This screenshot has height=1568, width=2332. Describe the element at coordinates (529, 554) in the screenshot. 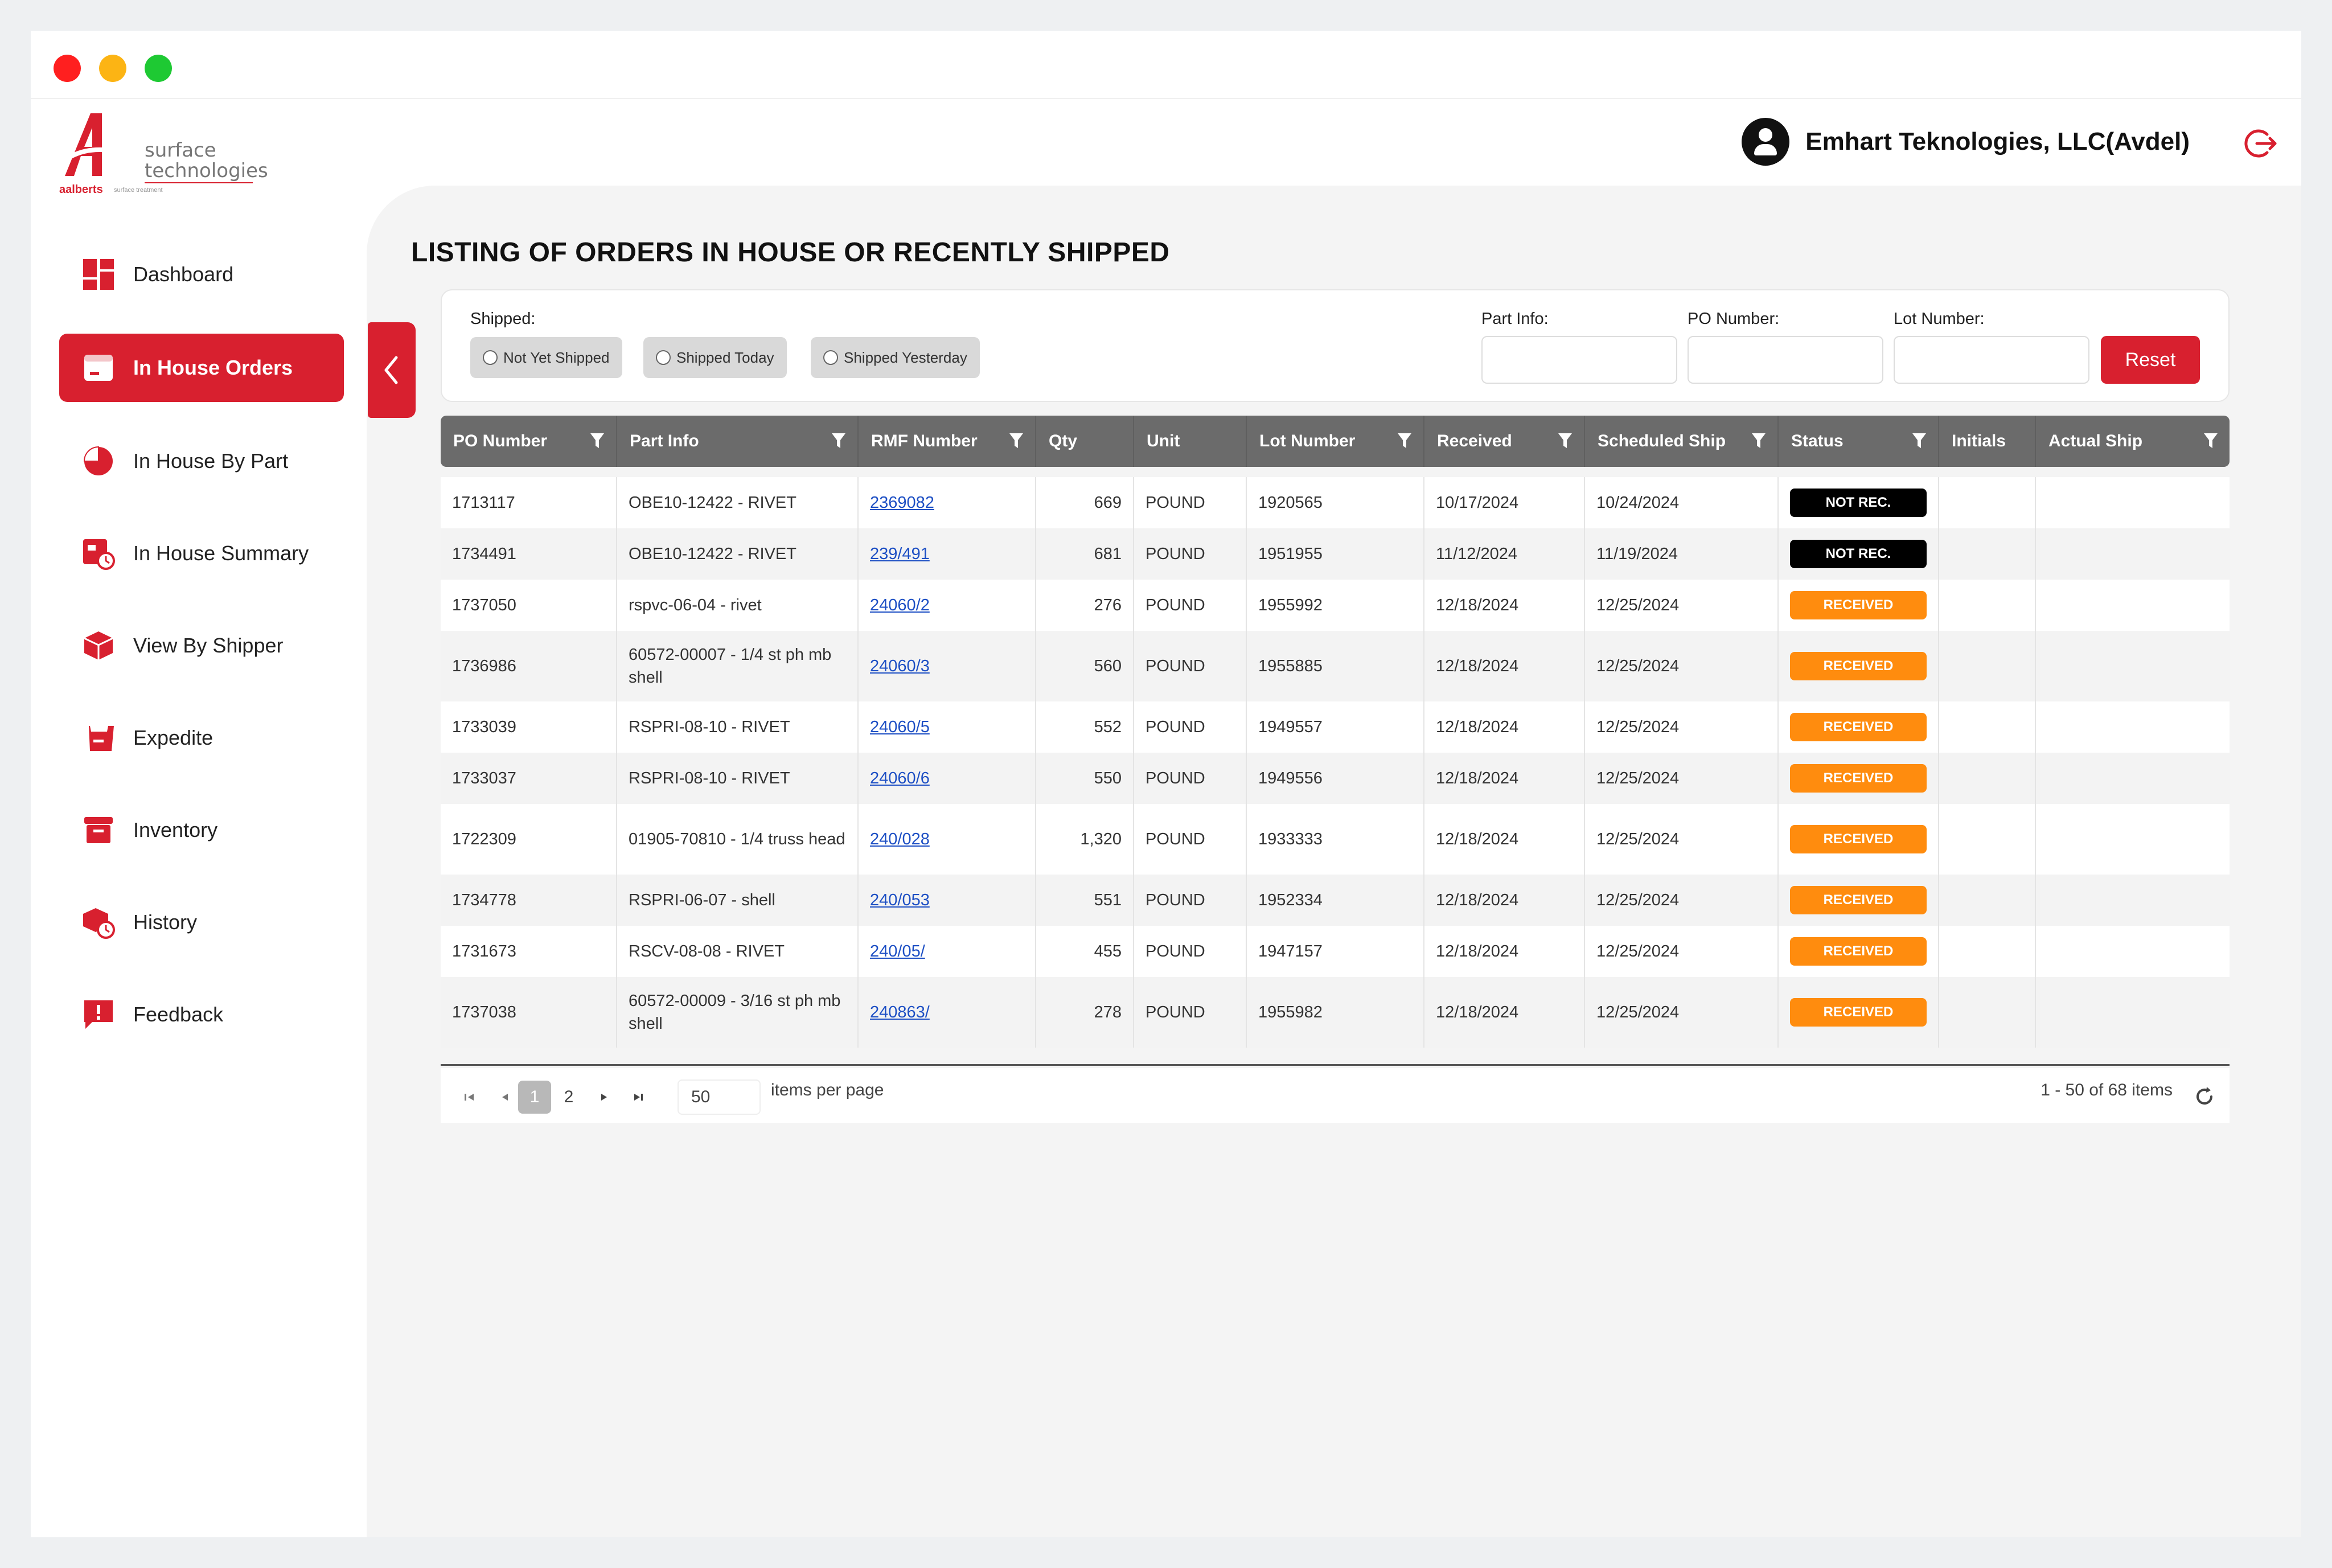

I see `cell-po: 1734491` at that location.